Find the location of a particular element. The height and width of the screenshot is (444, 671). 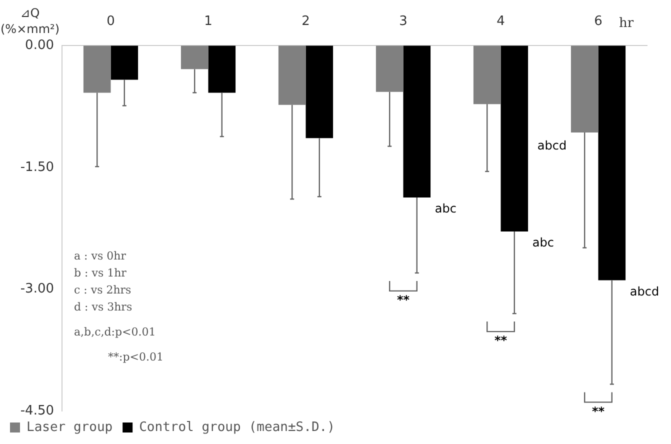

x-axis-title: hr is located at coordinates (626, 23).